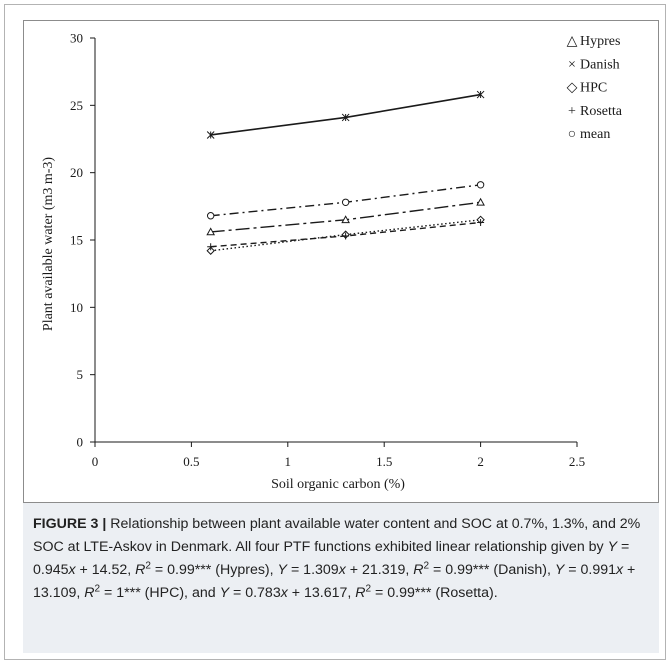 This screenshot has height=664, width=672. I want to click on eq-danish-intercept: + 21.319,, so click(379, 570).